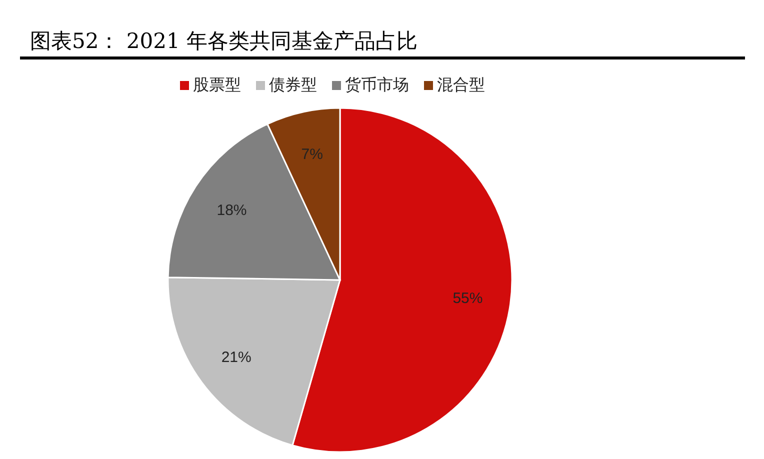 Image resolution: width=764 pixels, height=459 pixels. Describe the element at coordinates (236, 357) in the screenshot. I see `data-label: 21%` at that location.